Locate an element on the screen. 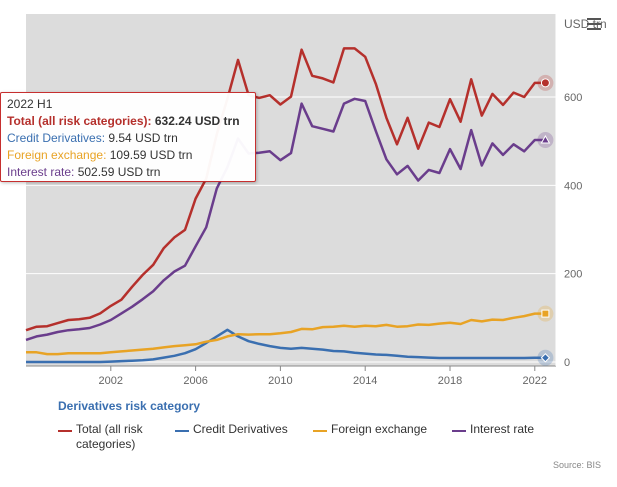  tooltip-series-value: 502.59 USD trn is located at coordinates (119, 172).